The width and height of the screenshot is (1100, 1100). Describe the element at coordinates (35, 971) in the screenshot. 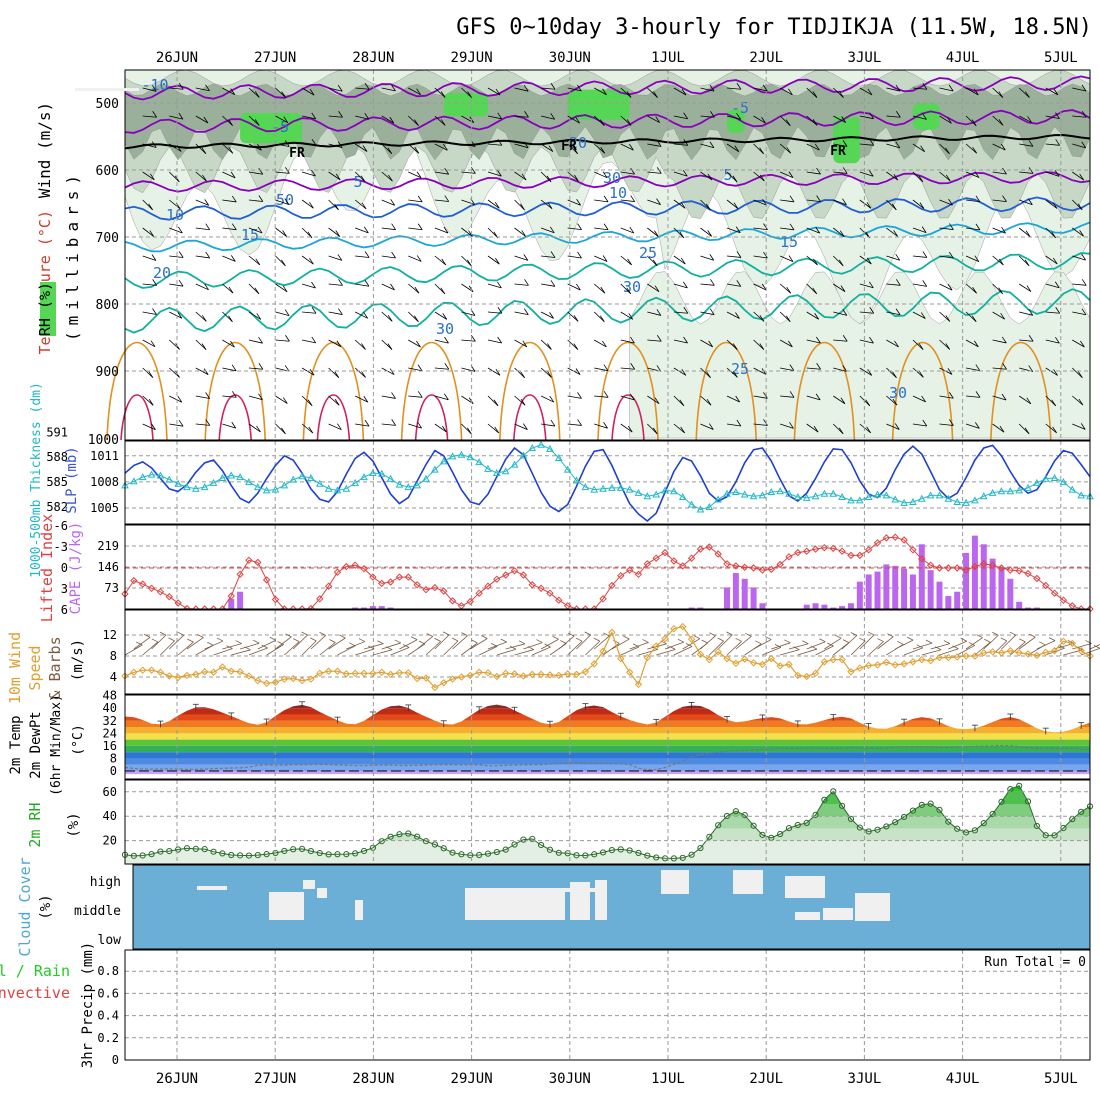

I see `precip-label-total: Total / Rain` at that location.